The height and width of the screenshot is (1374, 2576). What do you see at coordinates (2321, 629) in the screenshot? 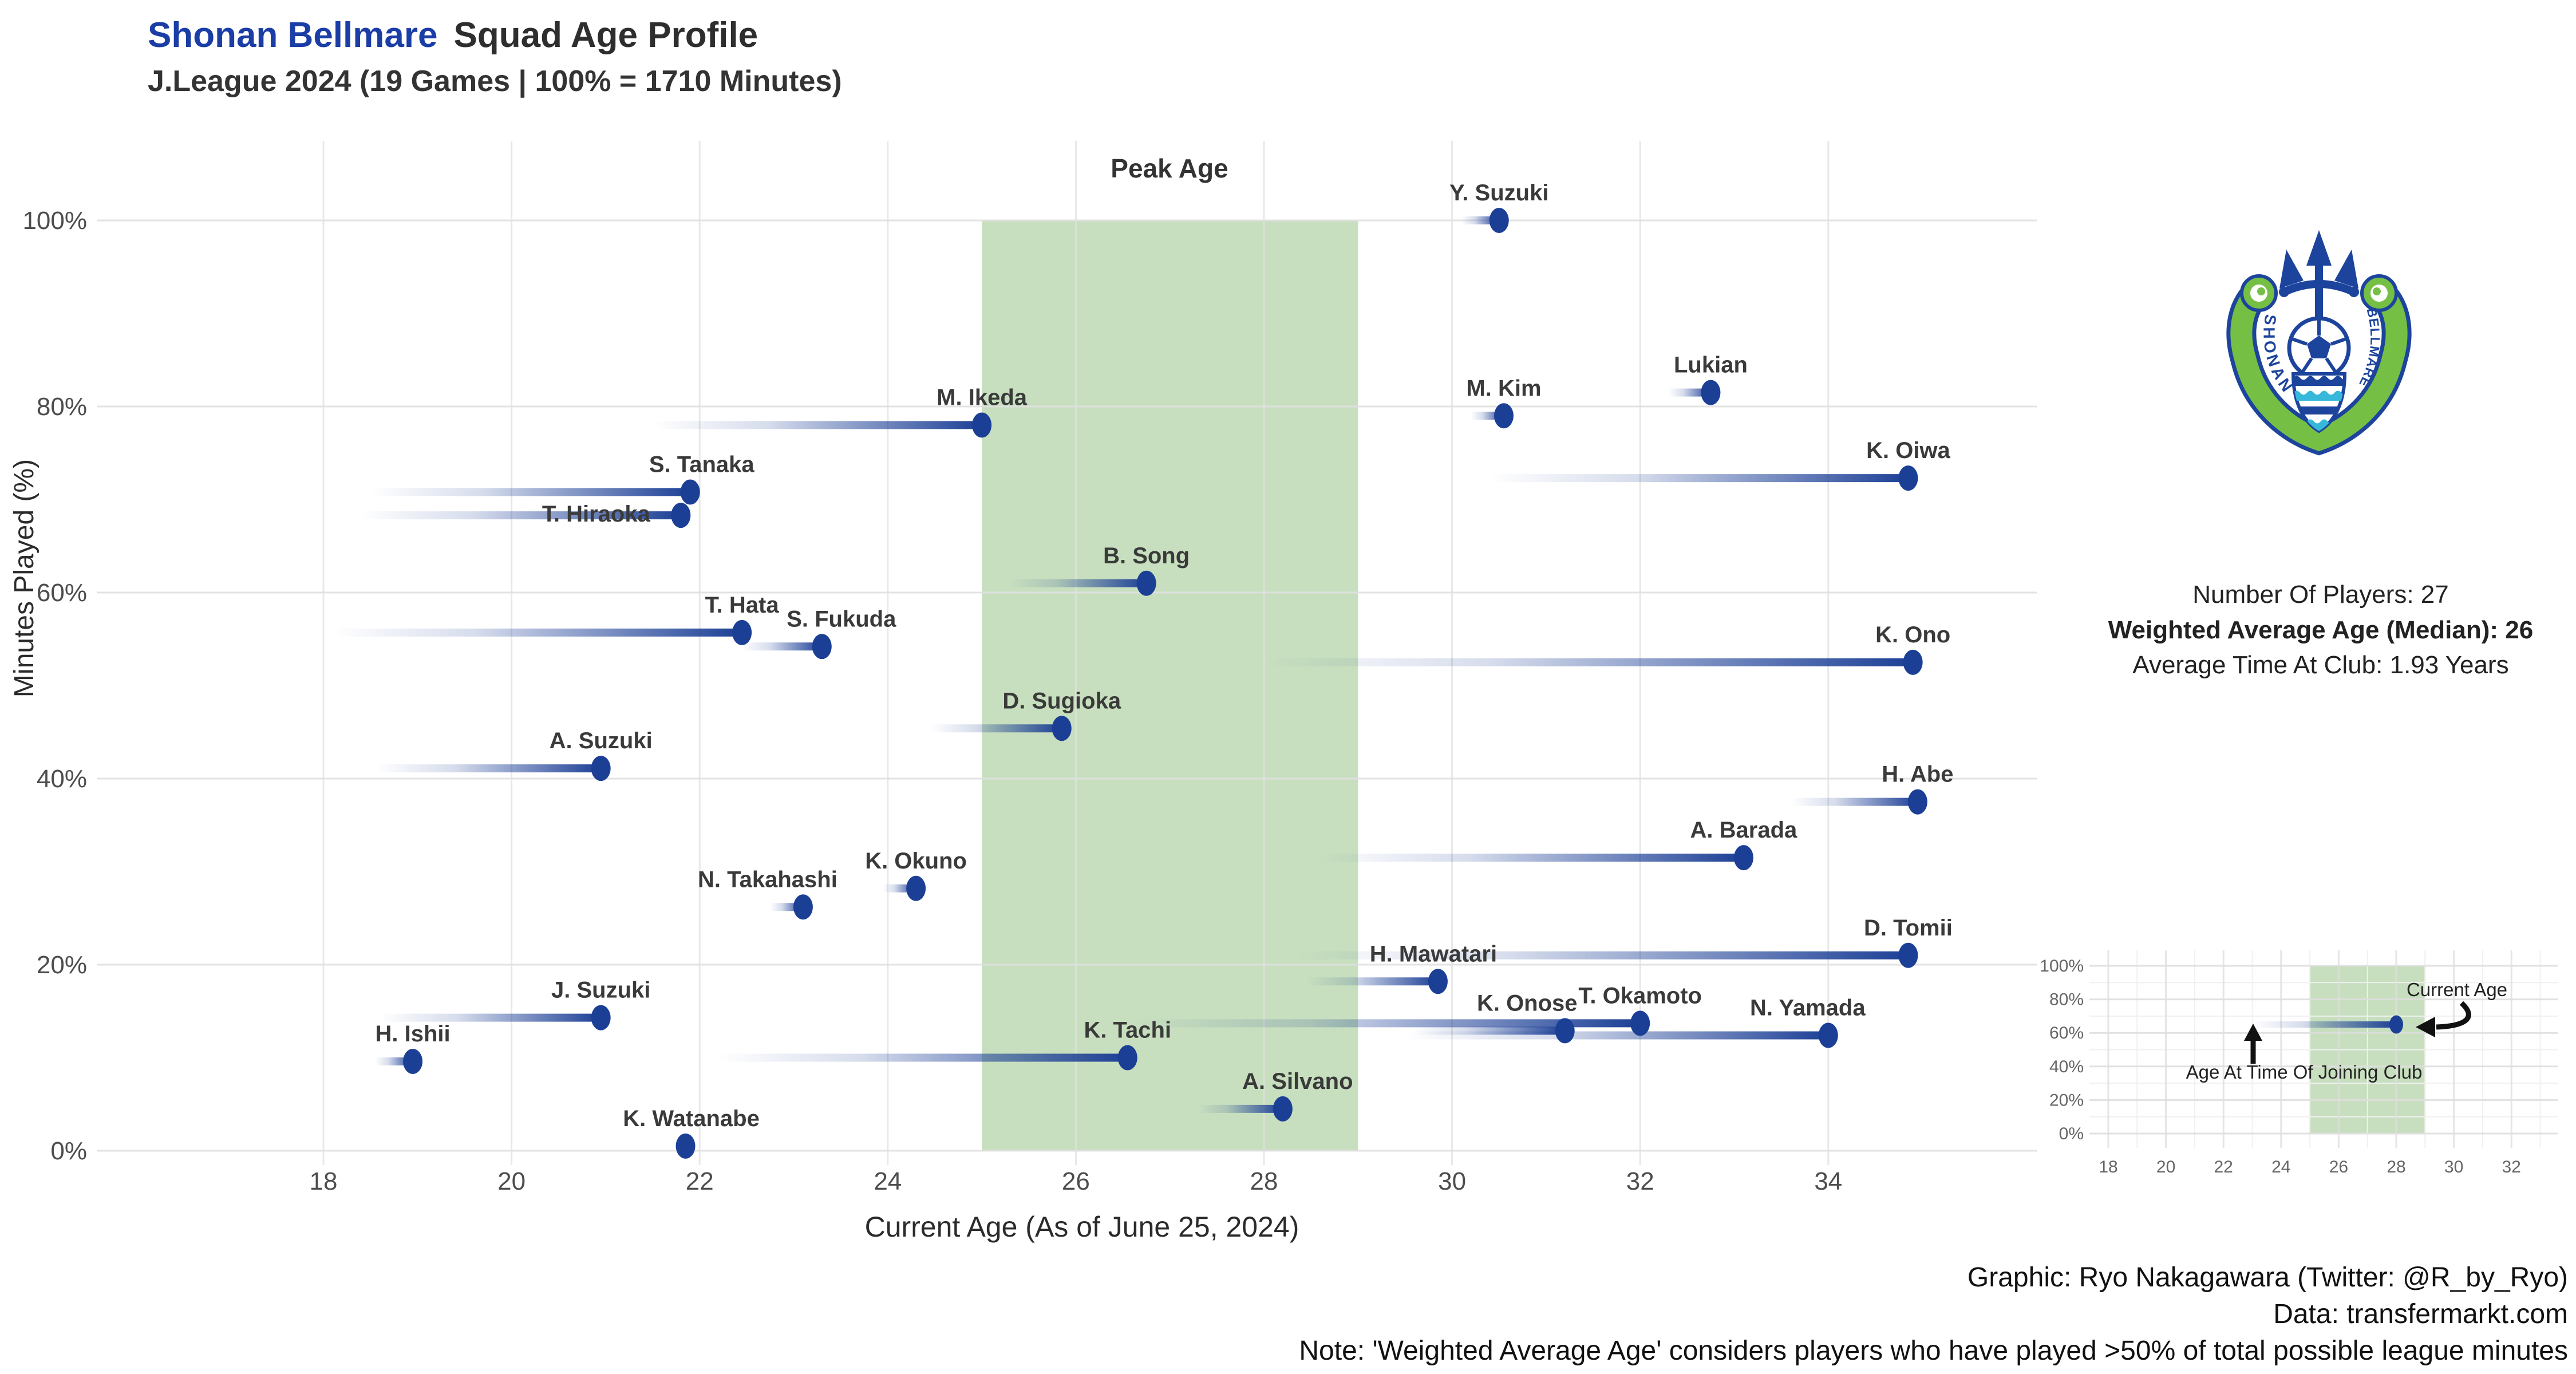
I see `stat-weighted-average-age: Weighted Average Age (Median): 26` at bounding box center [2321, 629].